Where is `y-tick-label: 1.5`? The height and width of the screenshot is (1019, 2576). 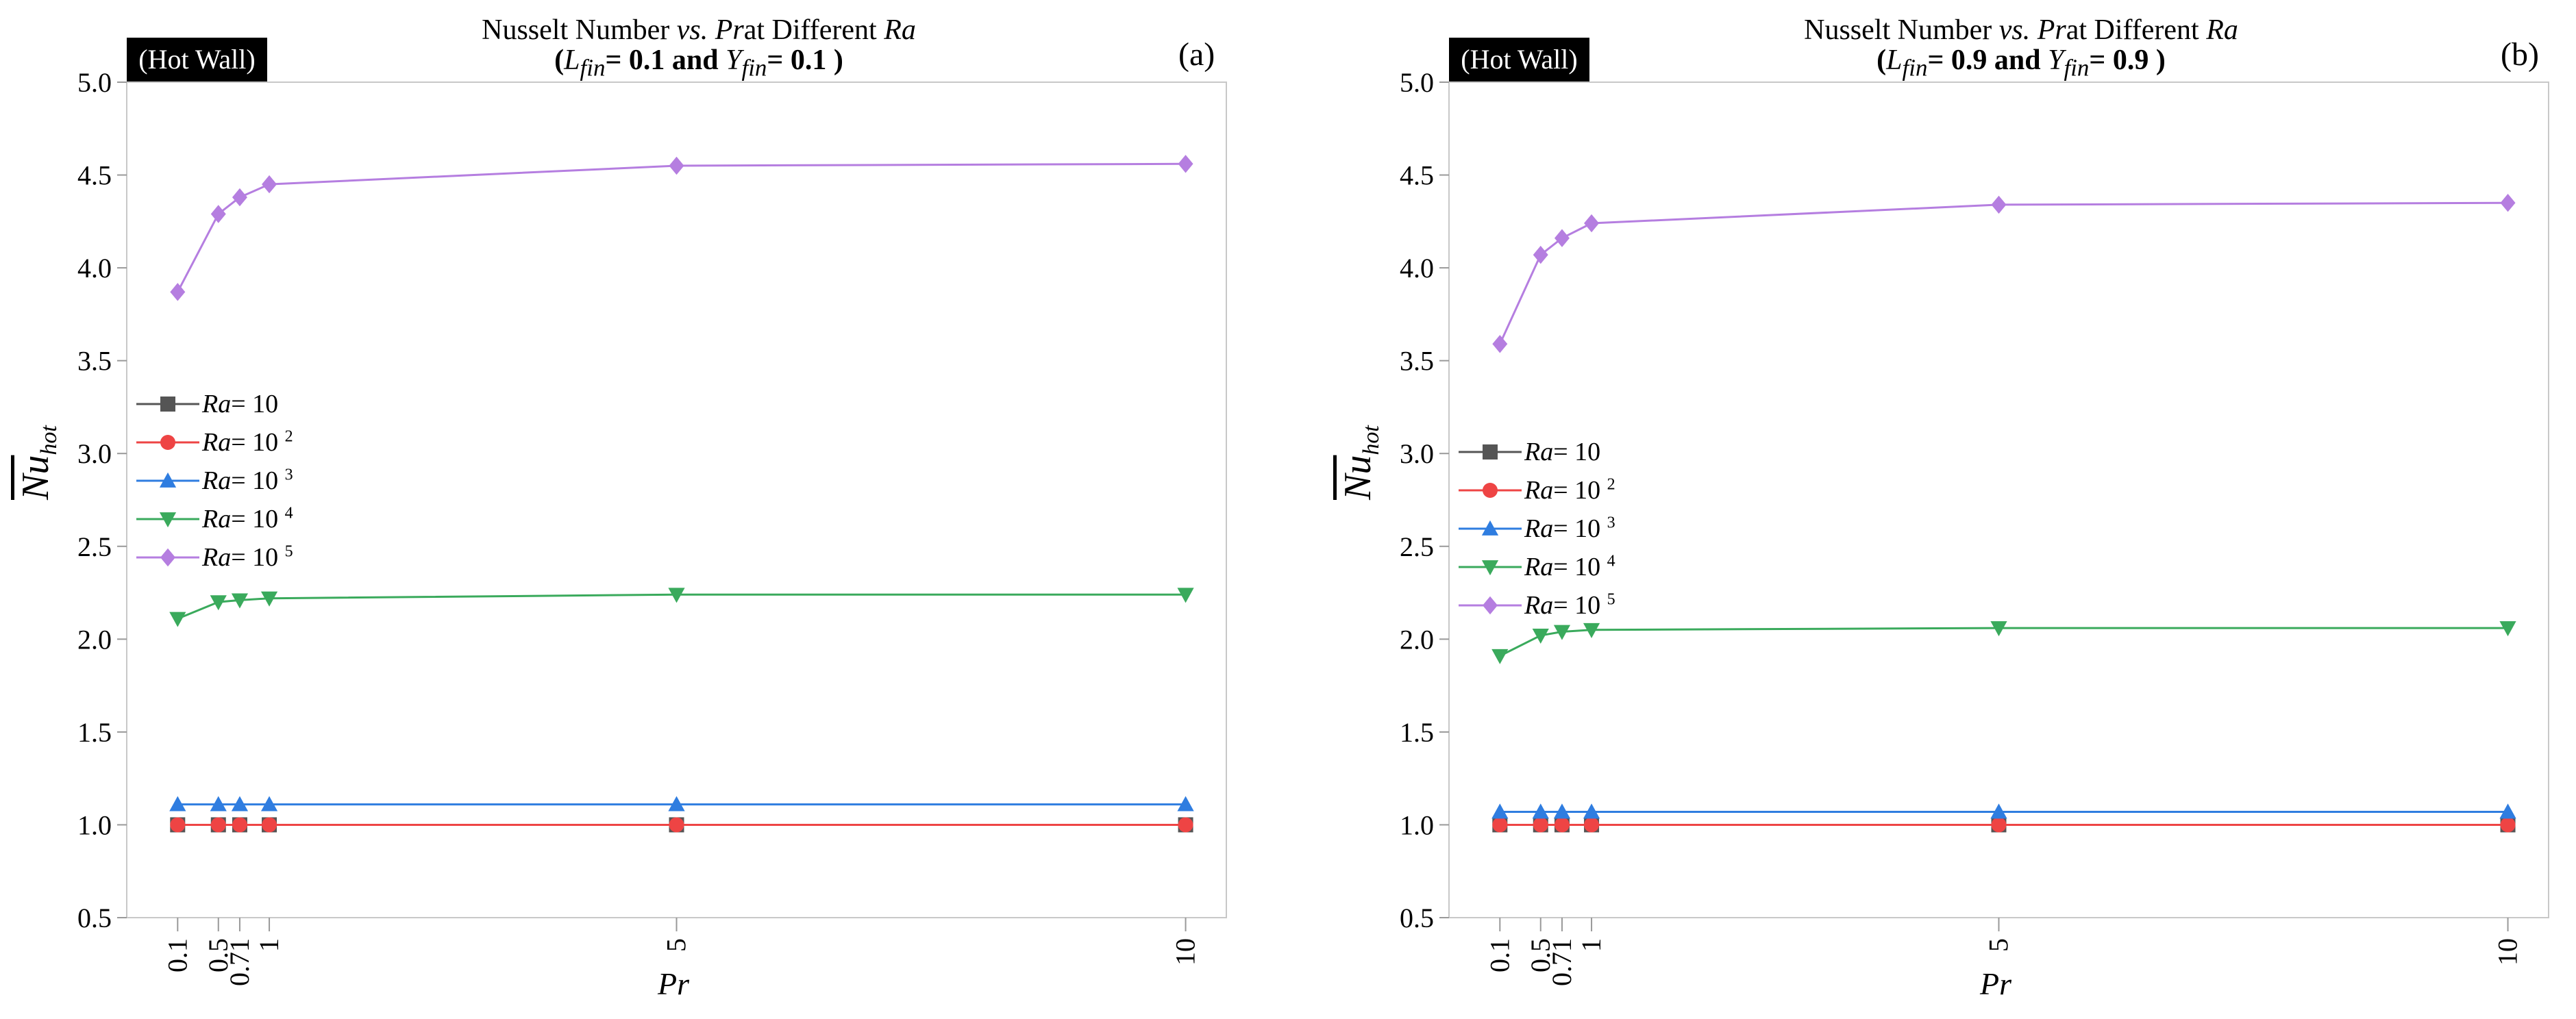 y-tick-label: 1.5 is located at coordinates (94, 732).